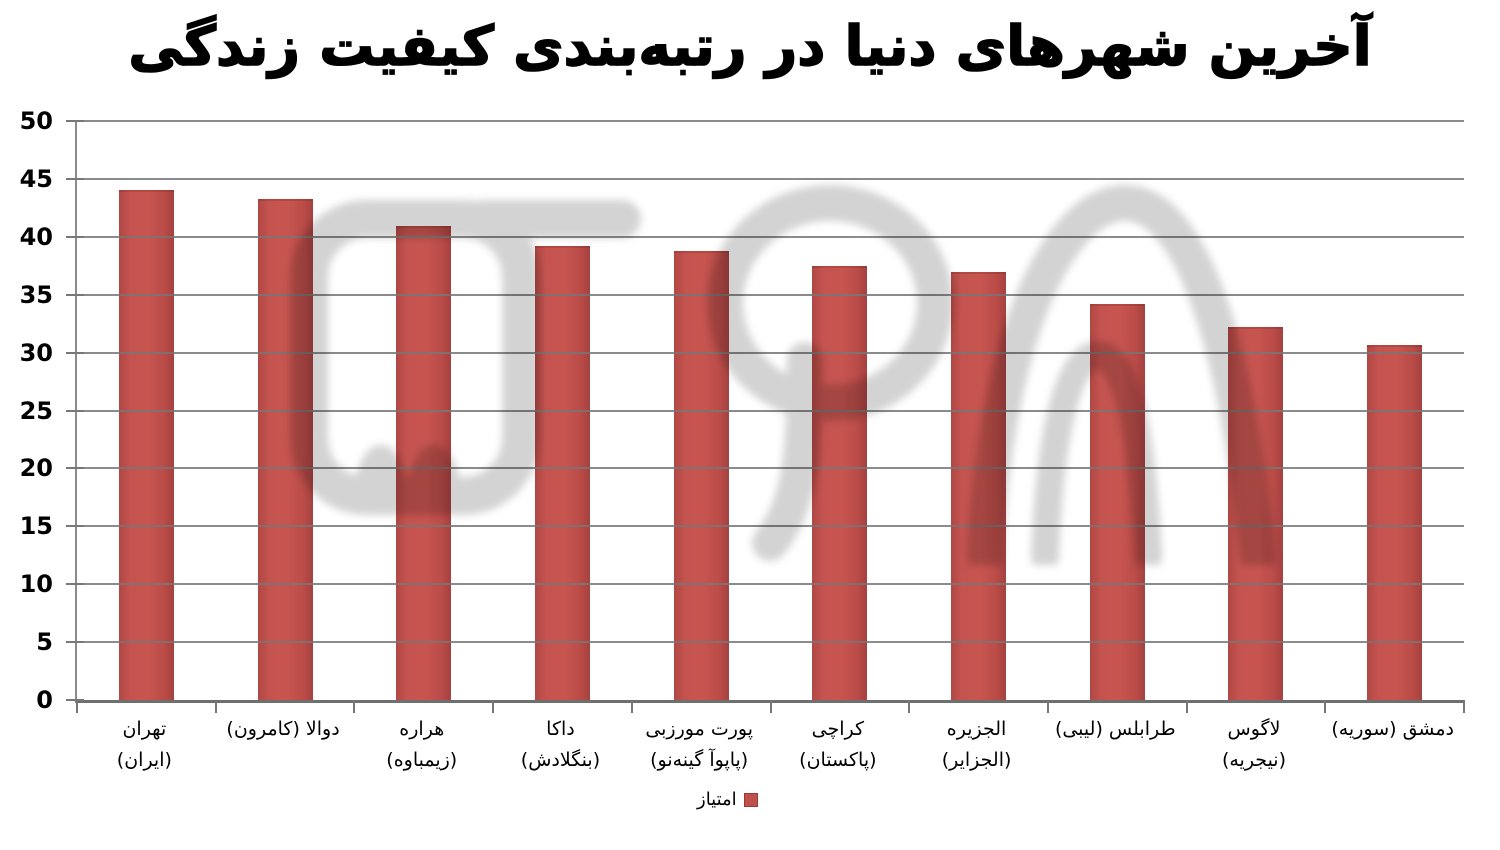 The height and width of the screenshot is (850, 1500). What do you see at coordinates (976, 745) in the screenshot?
I see `x-axis-label: الجزیره (الجزایر)` at bounding box center [976, 745].